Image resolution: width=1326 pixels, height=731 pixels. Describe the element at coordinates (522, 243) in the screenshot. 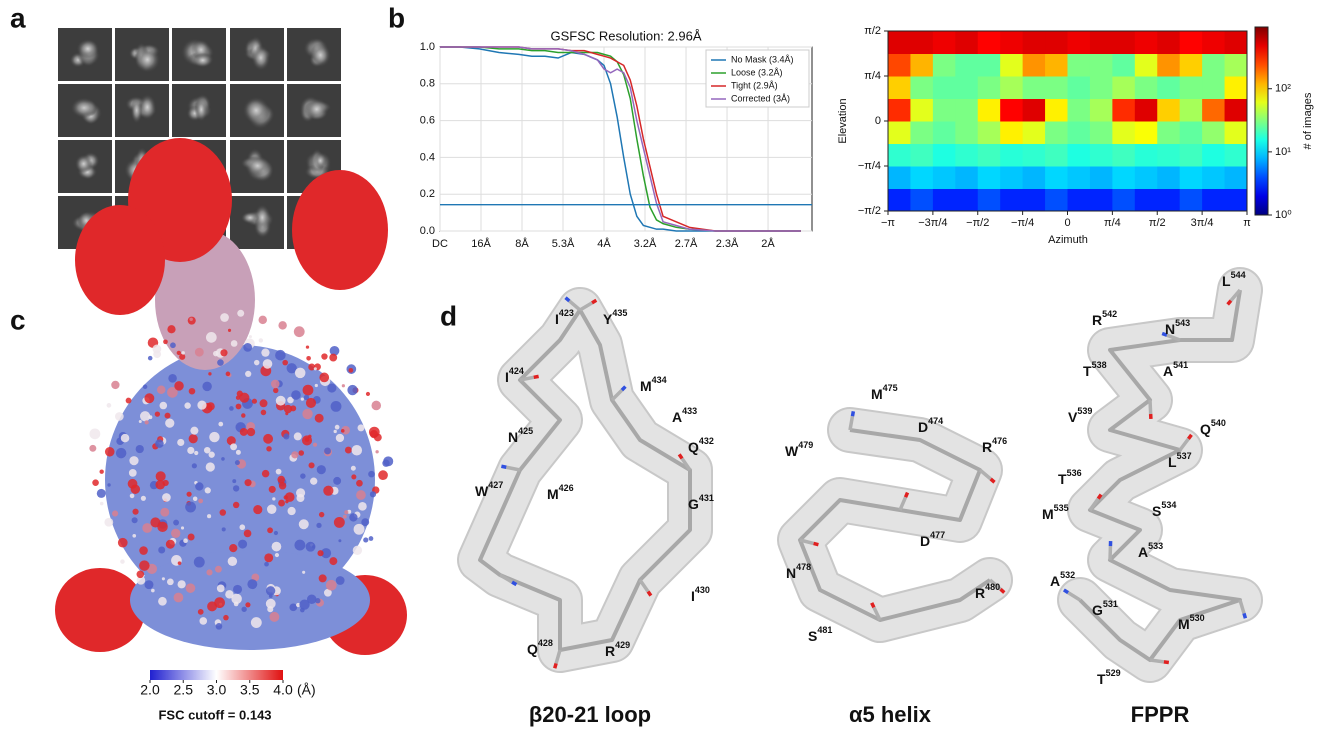

I see `x-tick-label: 8Å` at that location.